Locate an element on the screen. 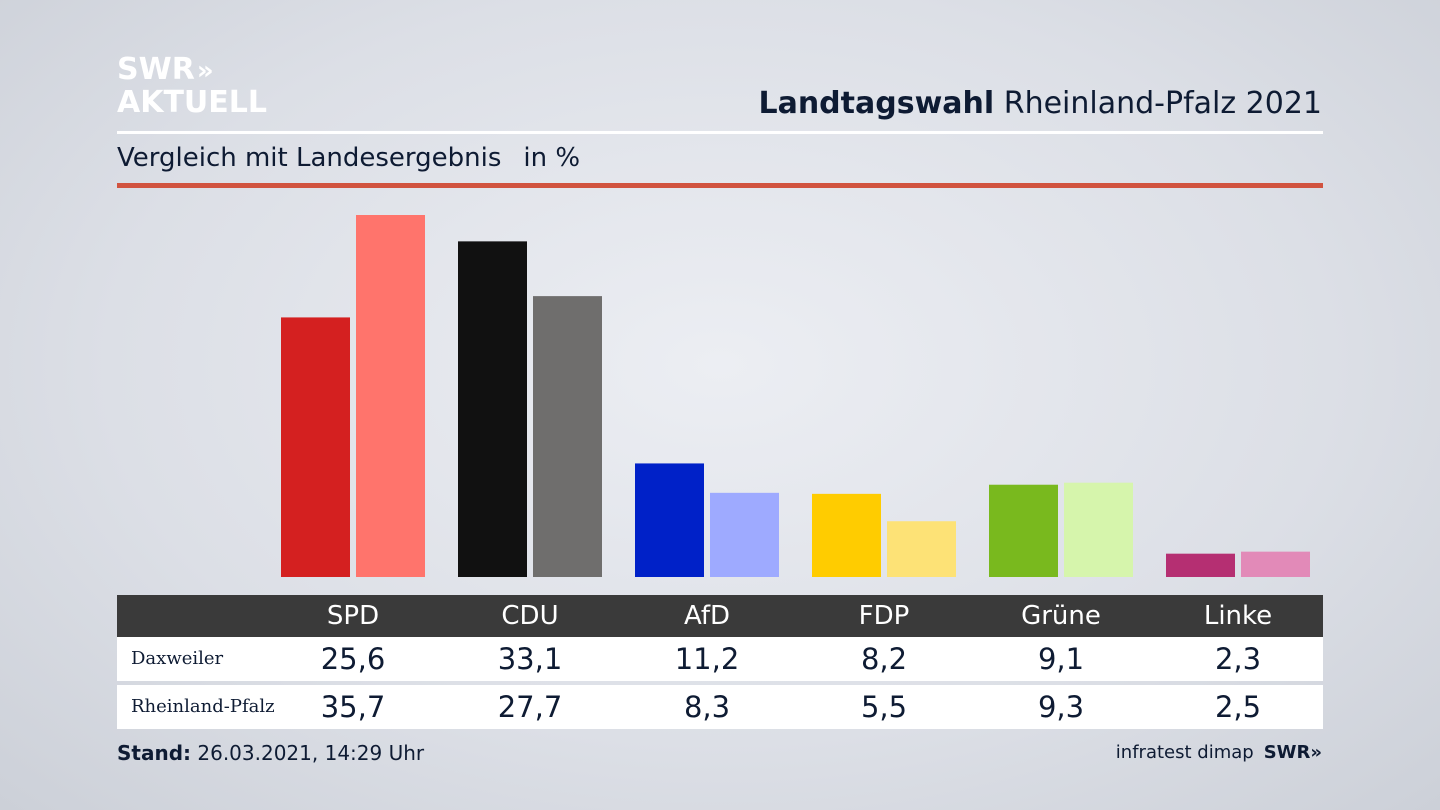 This screenshot has width=1440, height=810. bar-afd-daxweiler is located at coordinates (669, 520).